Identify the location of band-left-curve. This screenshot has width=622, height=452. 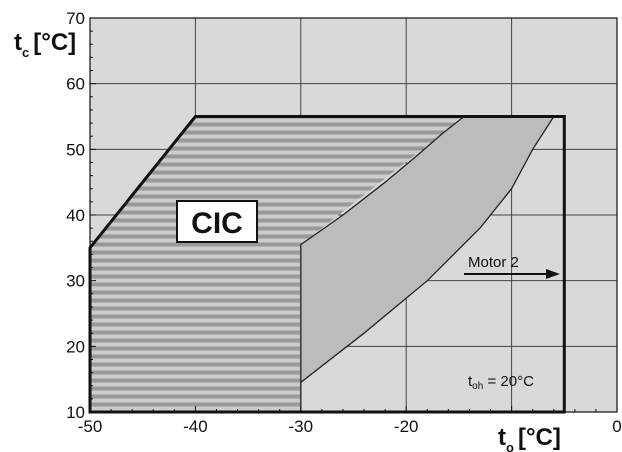
(382, 180).